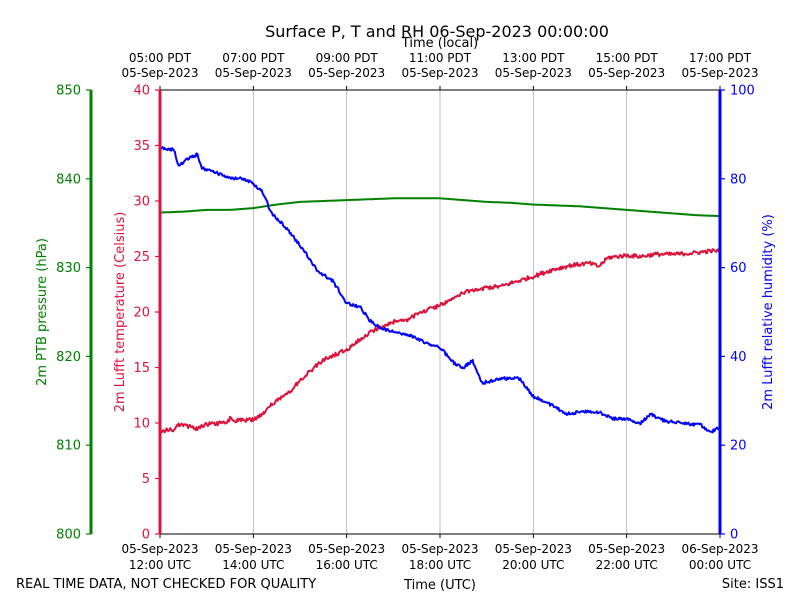 The width and height of the screenshot is (800, 600). I want to click on x-tick-label-top-time: 11:00 PDT, so click(440, 58).